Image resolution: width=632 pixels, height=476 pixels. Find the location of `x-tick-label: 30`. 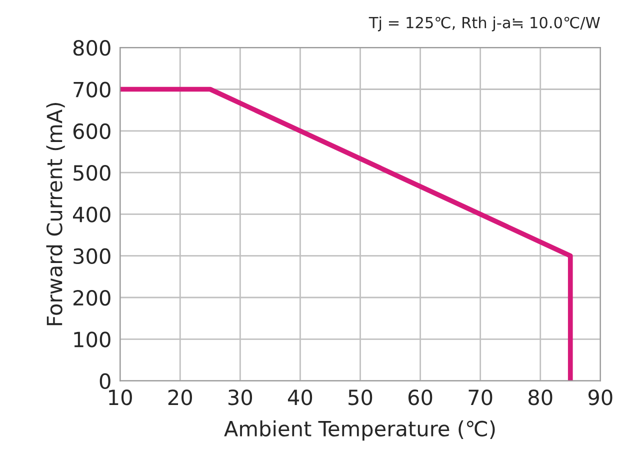

x-tick-label: 30 is located at coordinates (240, 398).